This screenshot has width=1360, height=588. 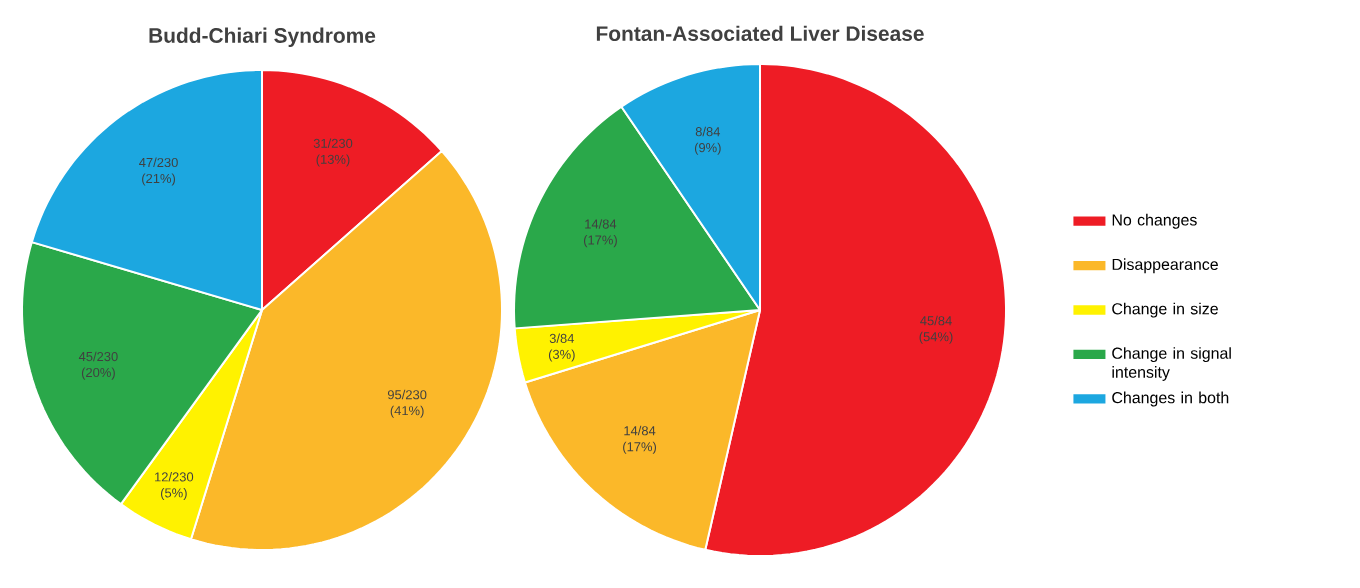 I want to click on chart-title: Fontan-Associated Liver Disease, so click(x=760, y=33).